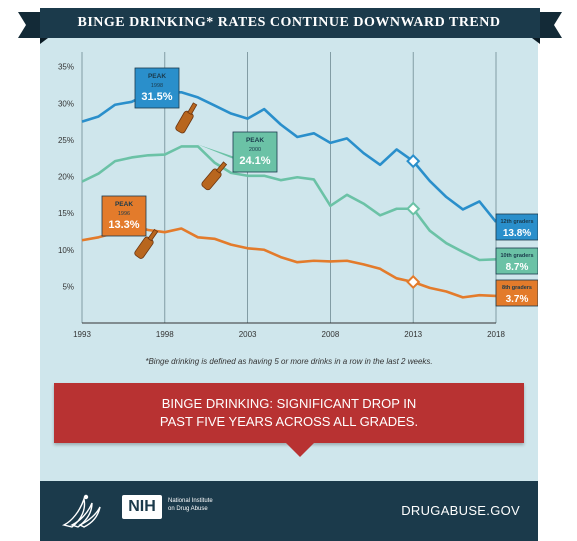 Image resolution: width=577 pixels, height=541 pixels. Describe the element at coordinates (123, 225) in the screenshot. I see `peak-value: 13.3%` at that location.